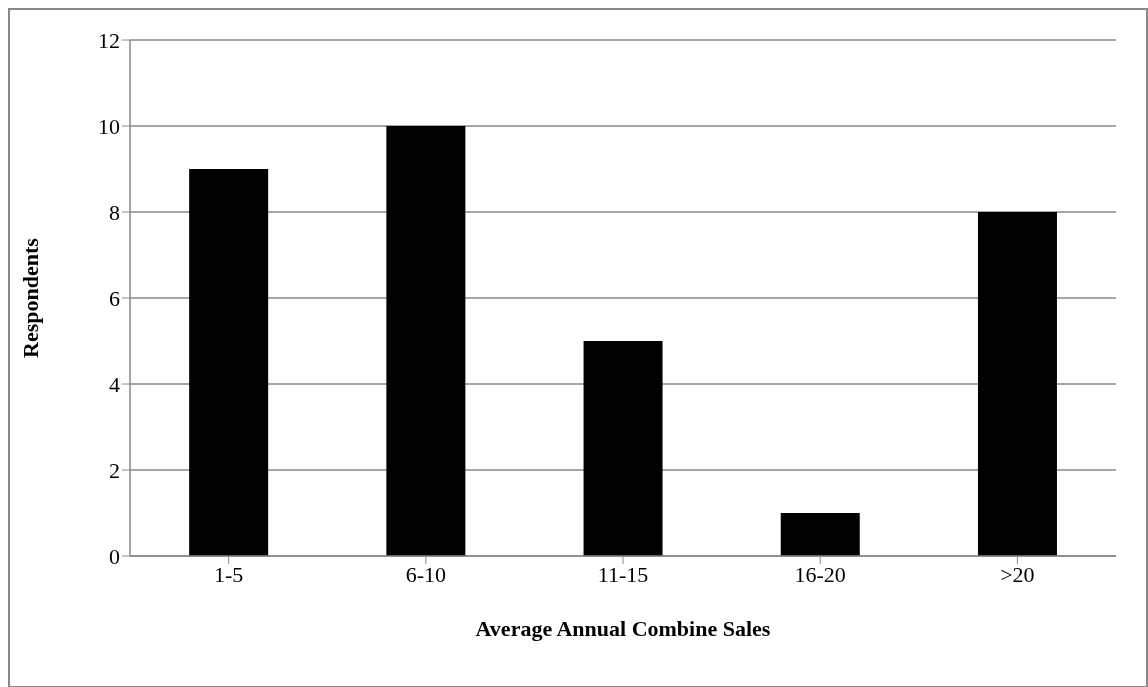 This screenshot has width=1148, height=687. Describe the element at coordinates (114, 556) in the screenshot. I see `y-tick-label: 0` at that location.